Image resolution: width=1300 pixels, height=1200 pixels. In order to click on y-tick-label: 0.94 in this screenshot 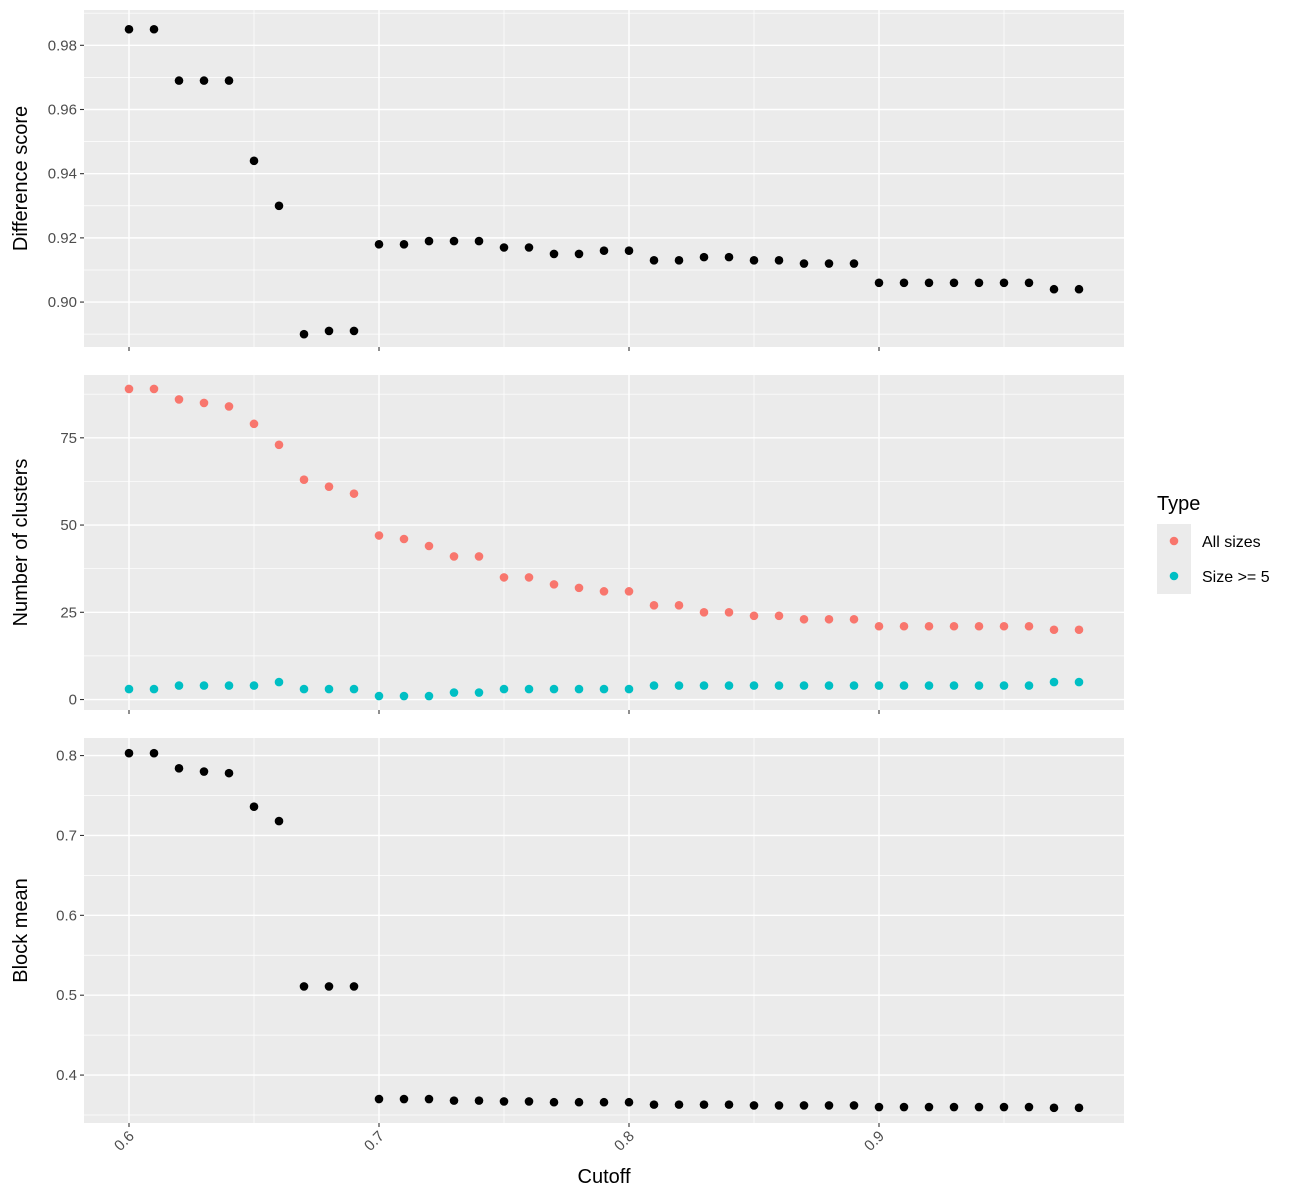, I will do `click(62, 174)`.